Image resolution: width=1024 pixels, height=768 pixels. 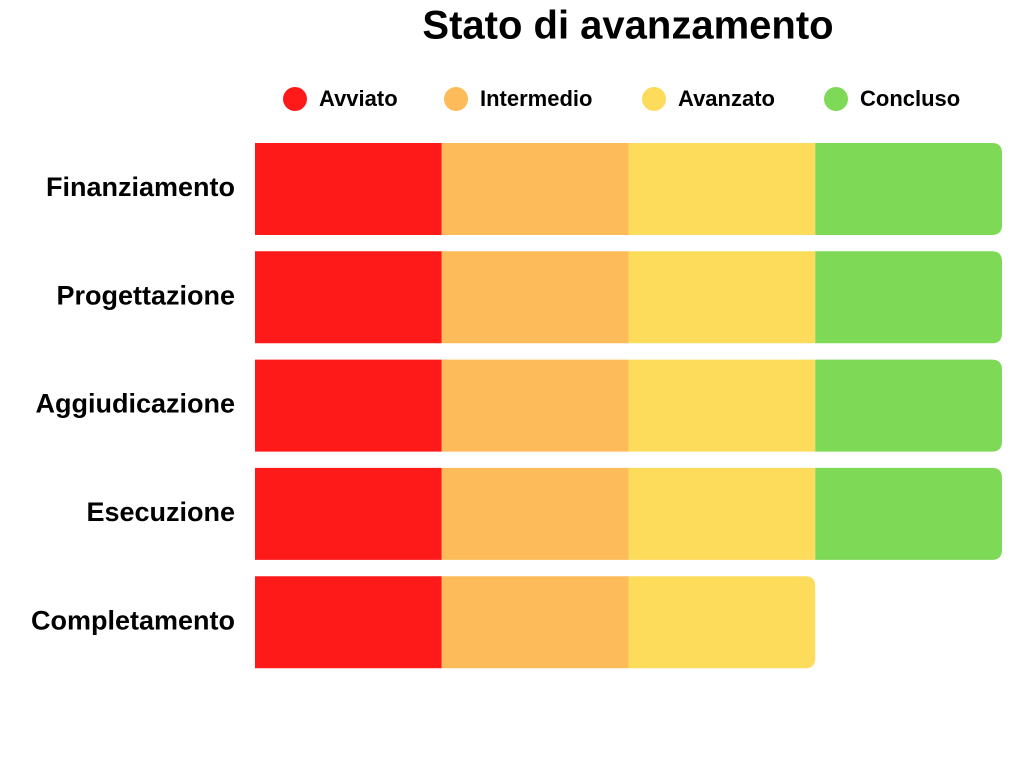 I want to click on chart-title: Stato di avanzamento, so click(x=627, y=26).